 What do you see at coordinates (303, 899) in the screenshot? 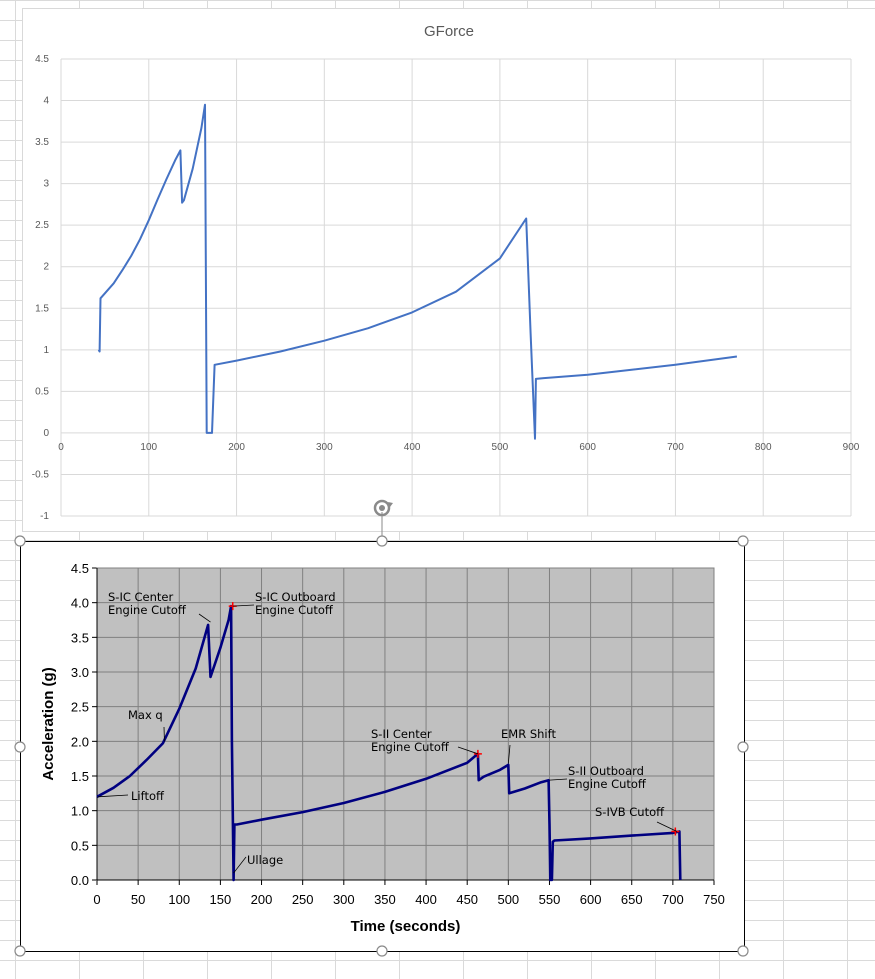
I see `x-tick-label: 250` at bounding box center [303, 899].